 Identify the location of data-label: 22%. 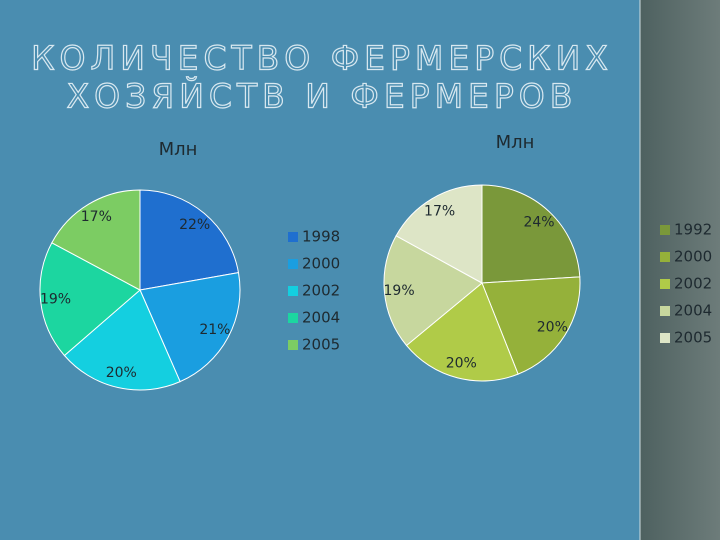
(194, 225).